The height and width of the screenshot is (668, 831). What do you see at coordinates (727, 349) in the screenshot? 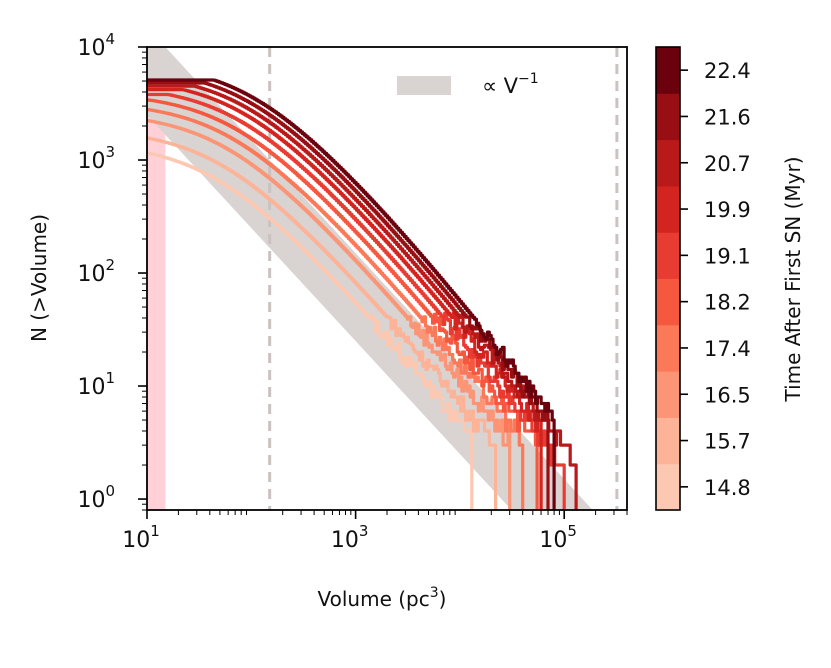
I see `colorbar-tick-label-4: 17.4` at bounding box center [727, 349].